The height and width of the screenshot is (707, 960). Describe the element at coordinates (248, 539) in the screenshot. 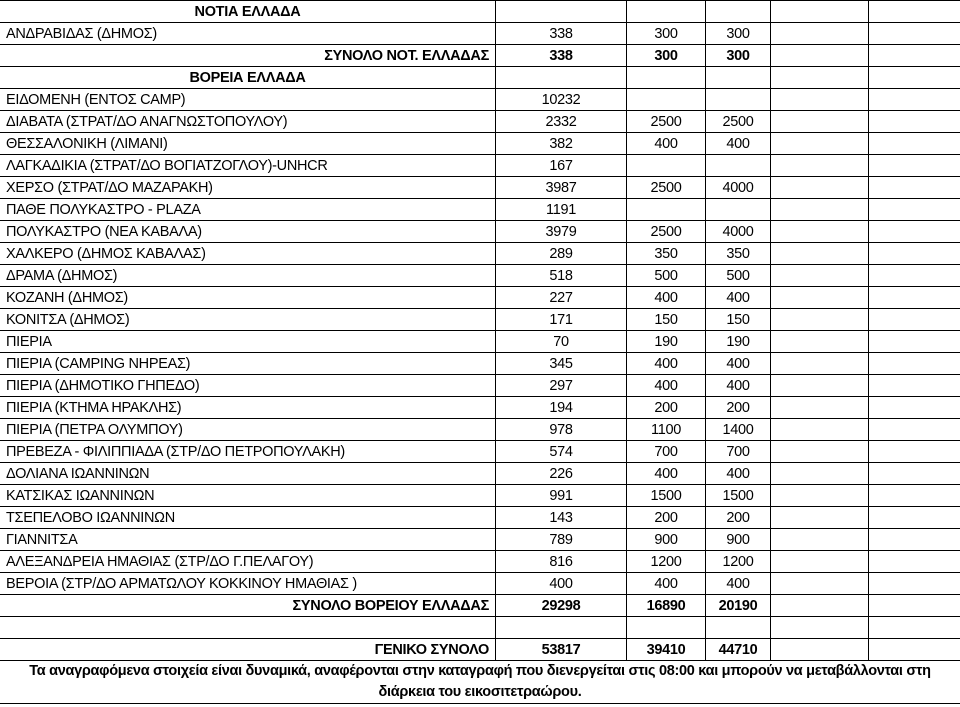

I see `site-name-cell: ΓΙΑΝΝΙΤΣΑ` at that location.